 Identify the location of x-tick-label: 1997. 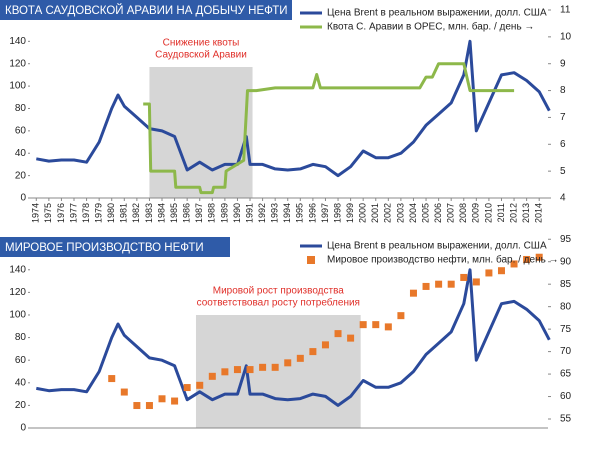
(325, 213).